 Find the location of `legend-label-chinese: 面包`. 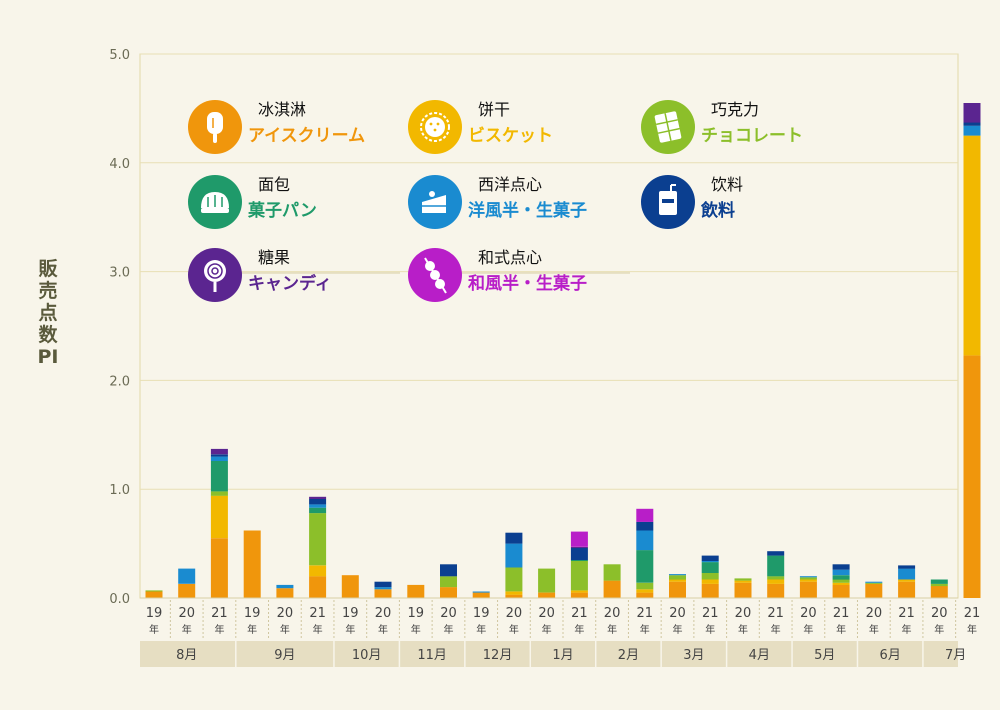

legend-label-chinese: 面包 is located at coordinates (274, 184).